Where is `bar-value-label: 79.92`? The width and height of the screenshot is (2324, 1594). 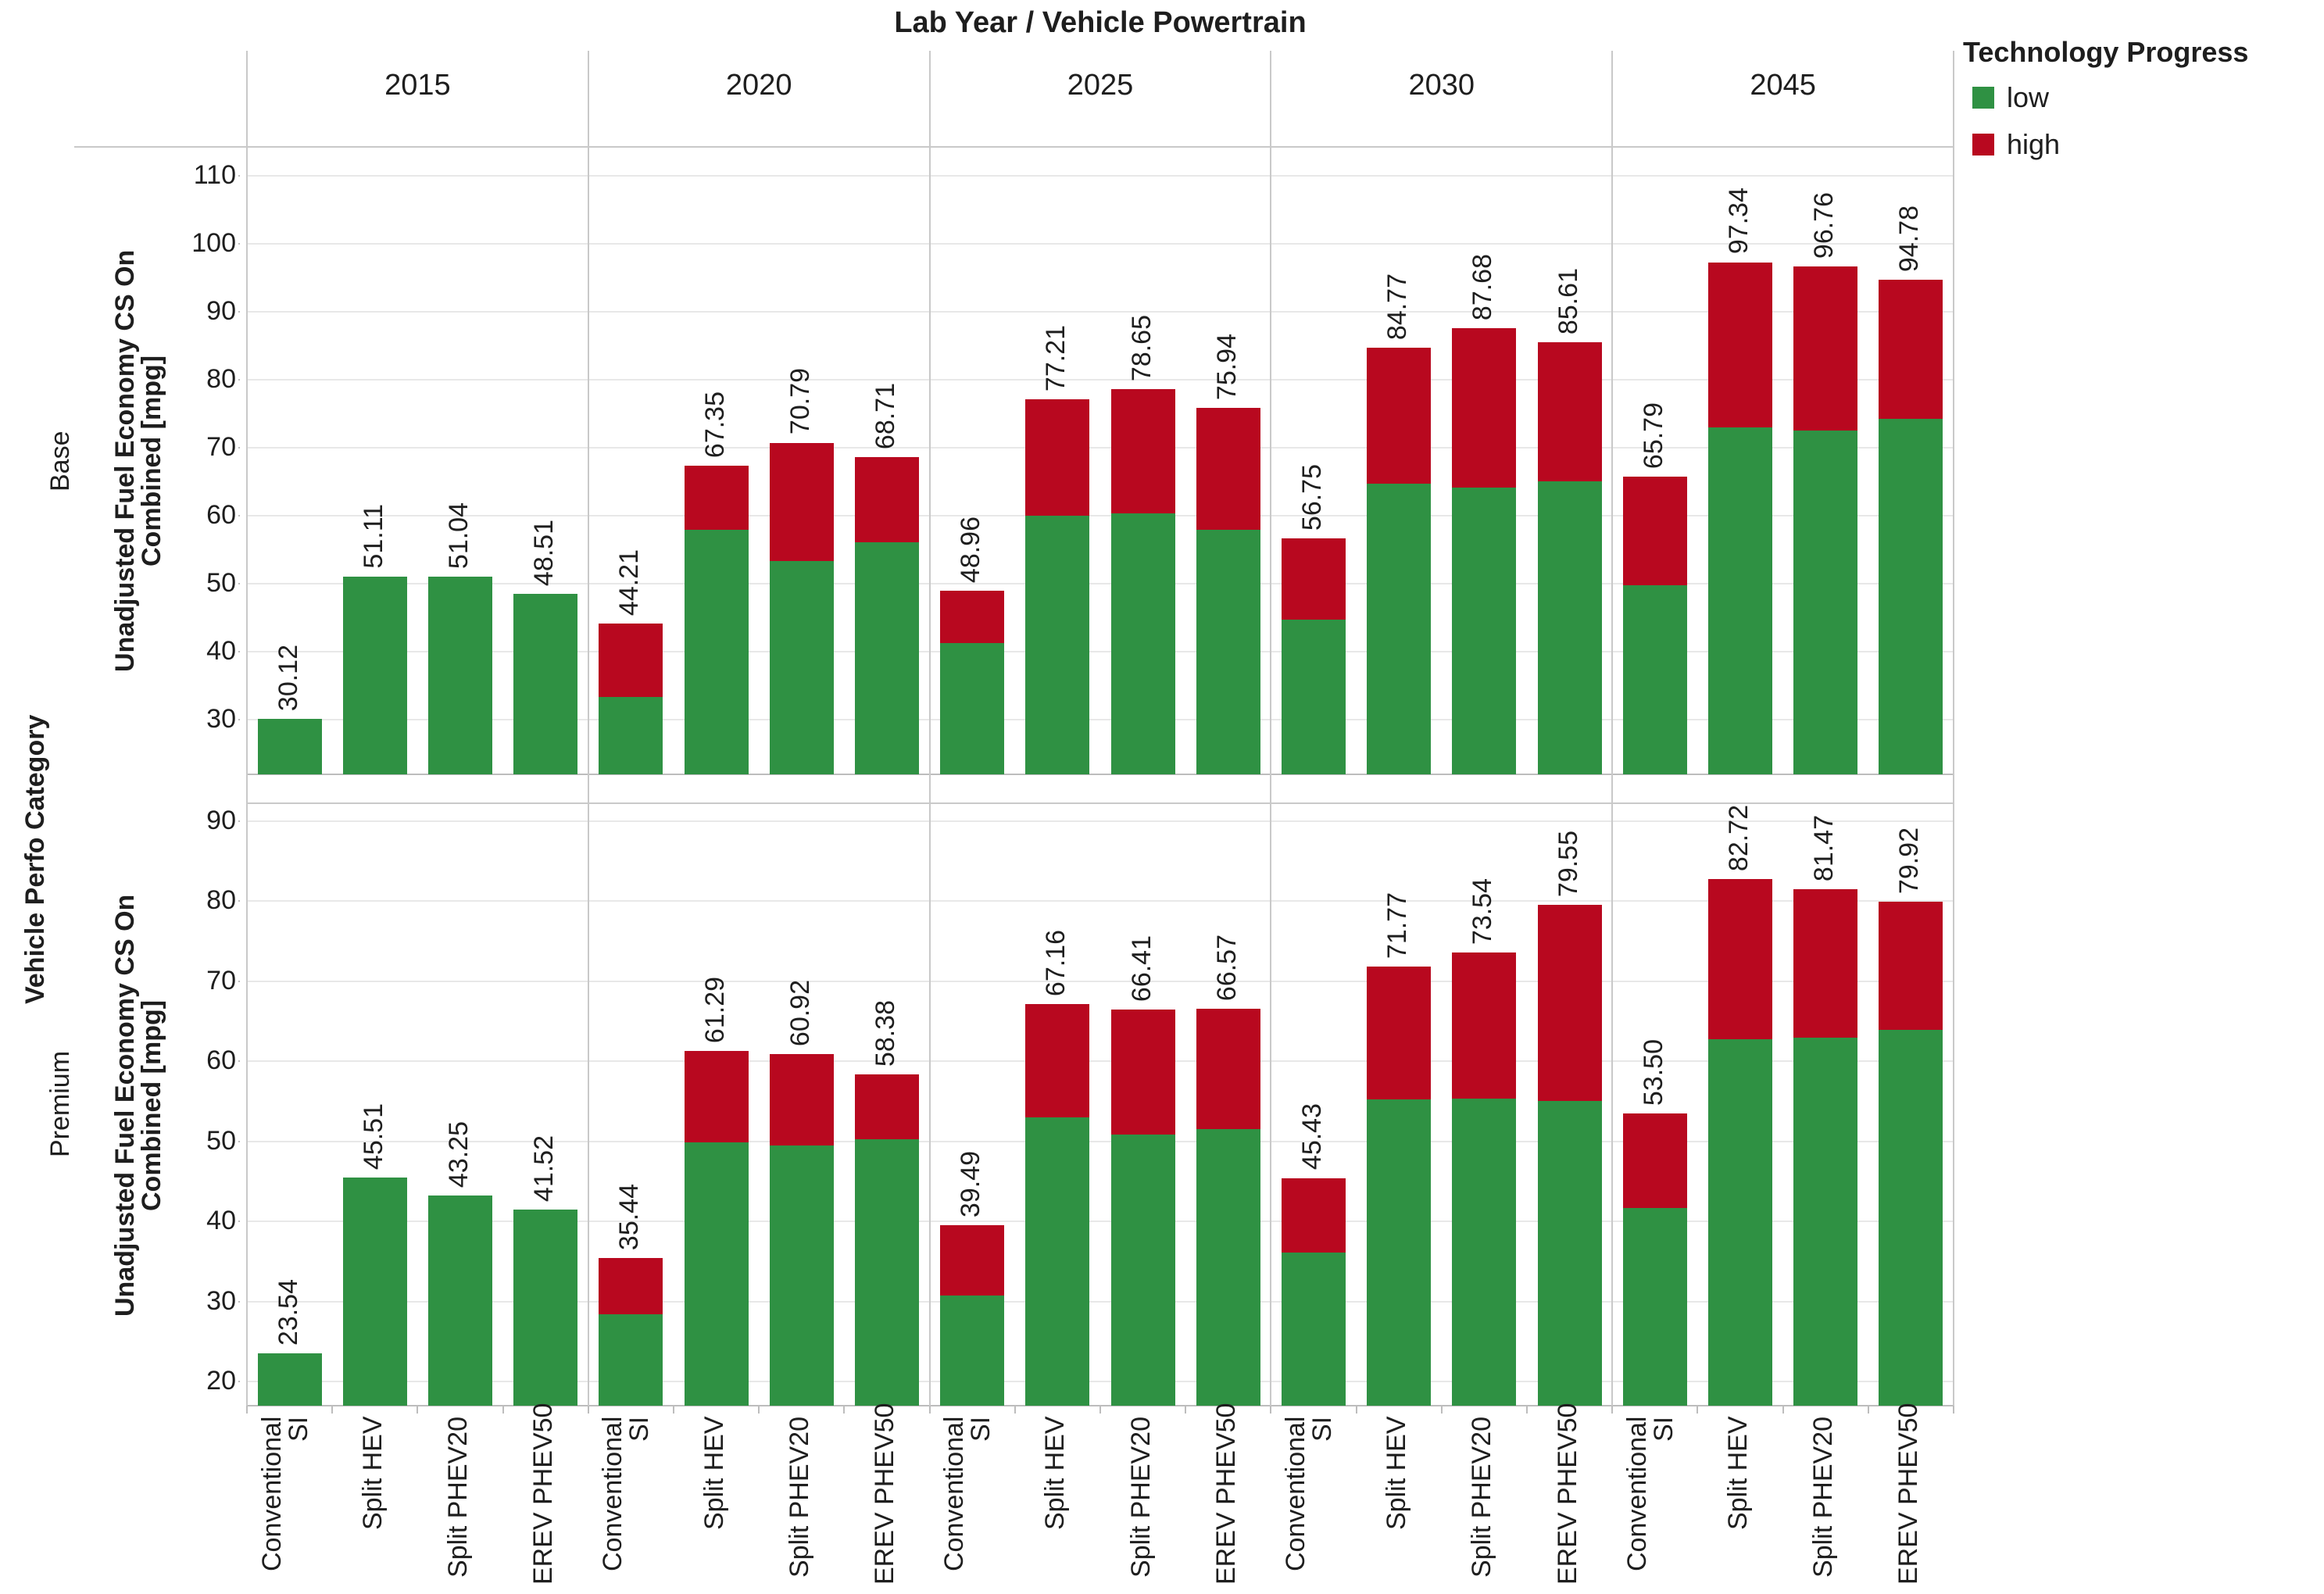
bar-value-label: 79.92 is located at coordinates (1909, 860).